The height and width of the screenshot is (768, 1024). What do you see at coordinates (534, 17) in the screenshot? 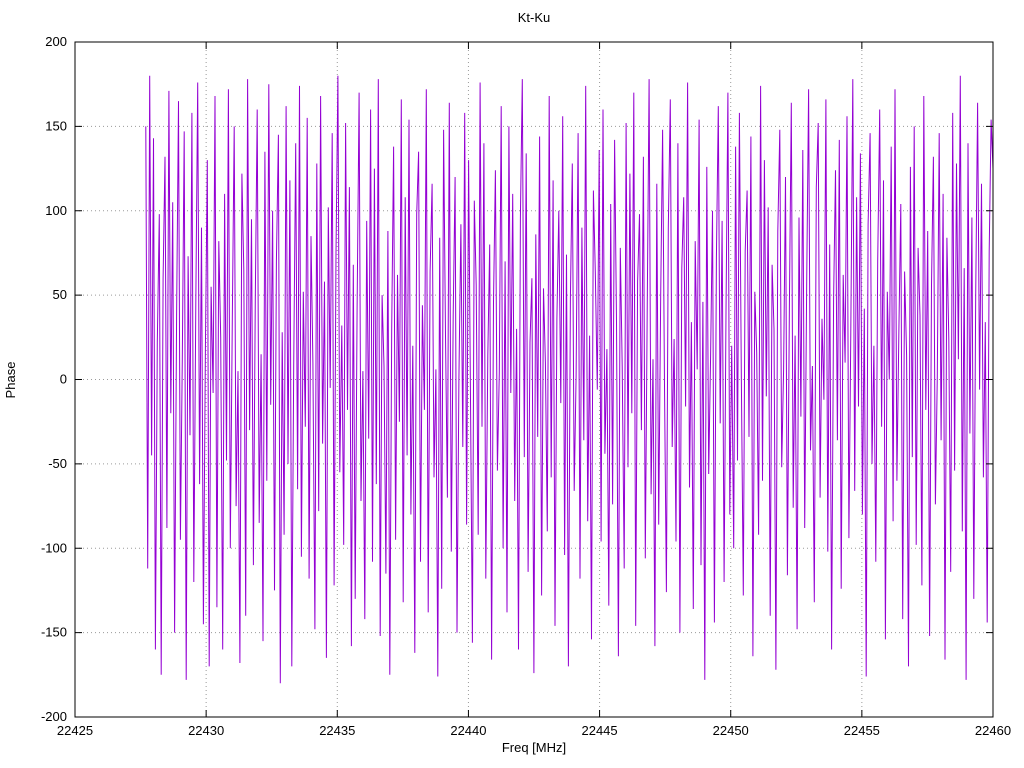
I see `chart-title: Kt-Ku` at bounding box center [534, 17].